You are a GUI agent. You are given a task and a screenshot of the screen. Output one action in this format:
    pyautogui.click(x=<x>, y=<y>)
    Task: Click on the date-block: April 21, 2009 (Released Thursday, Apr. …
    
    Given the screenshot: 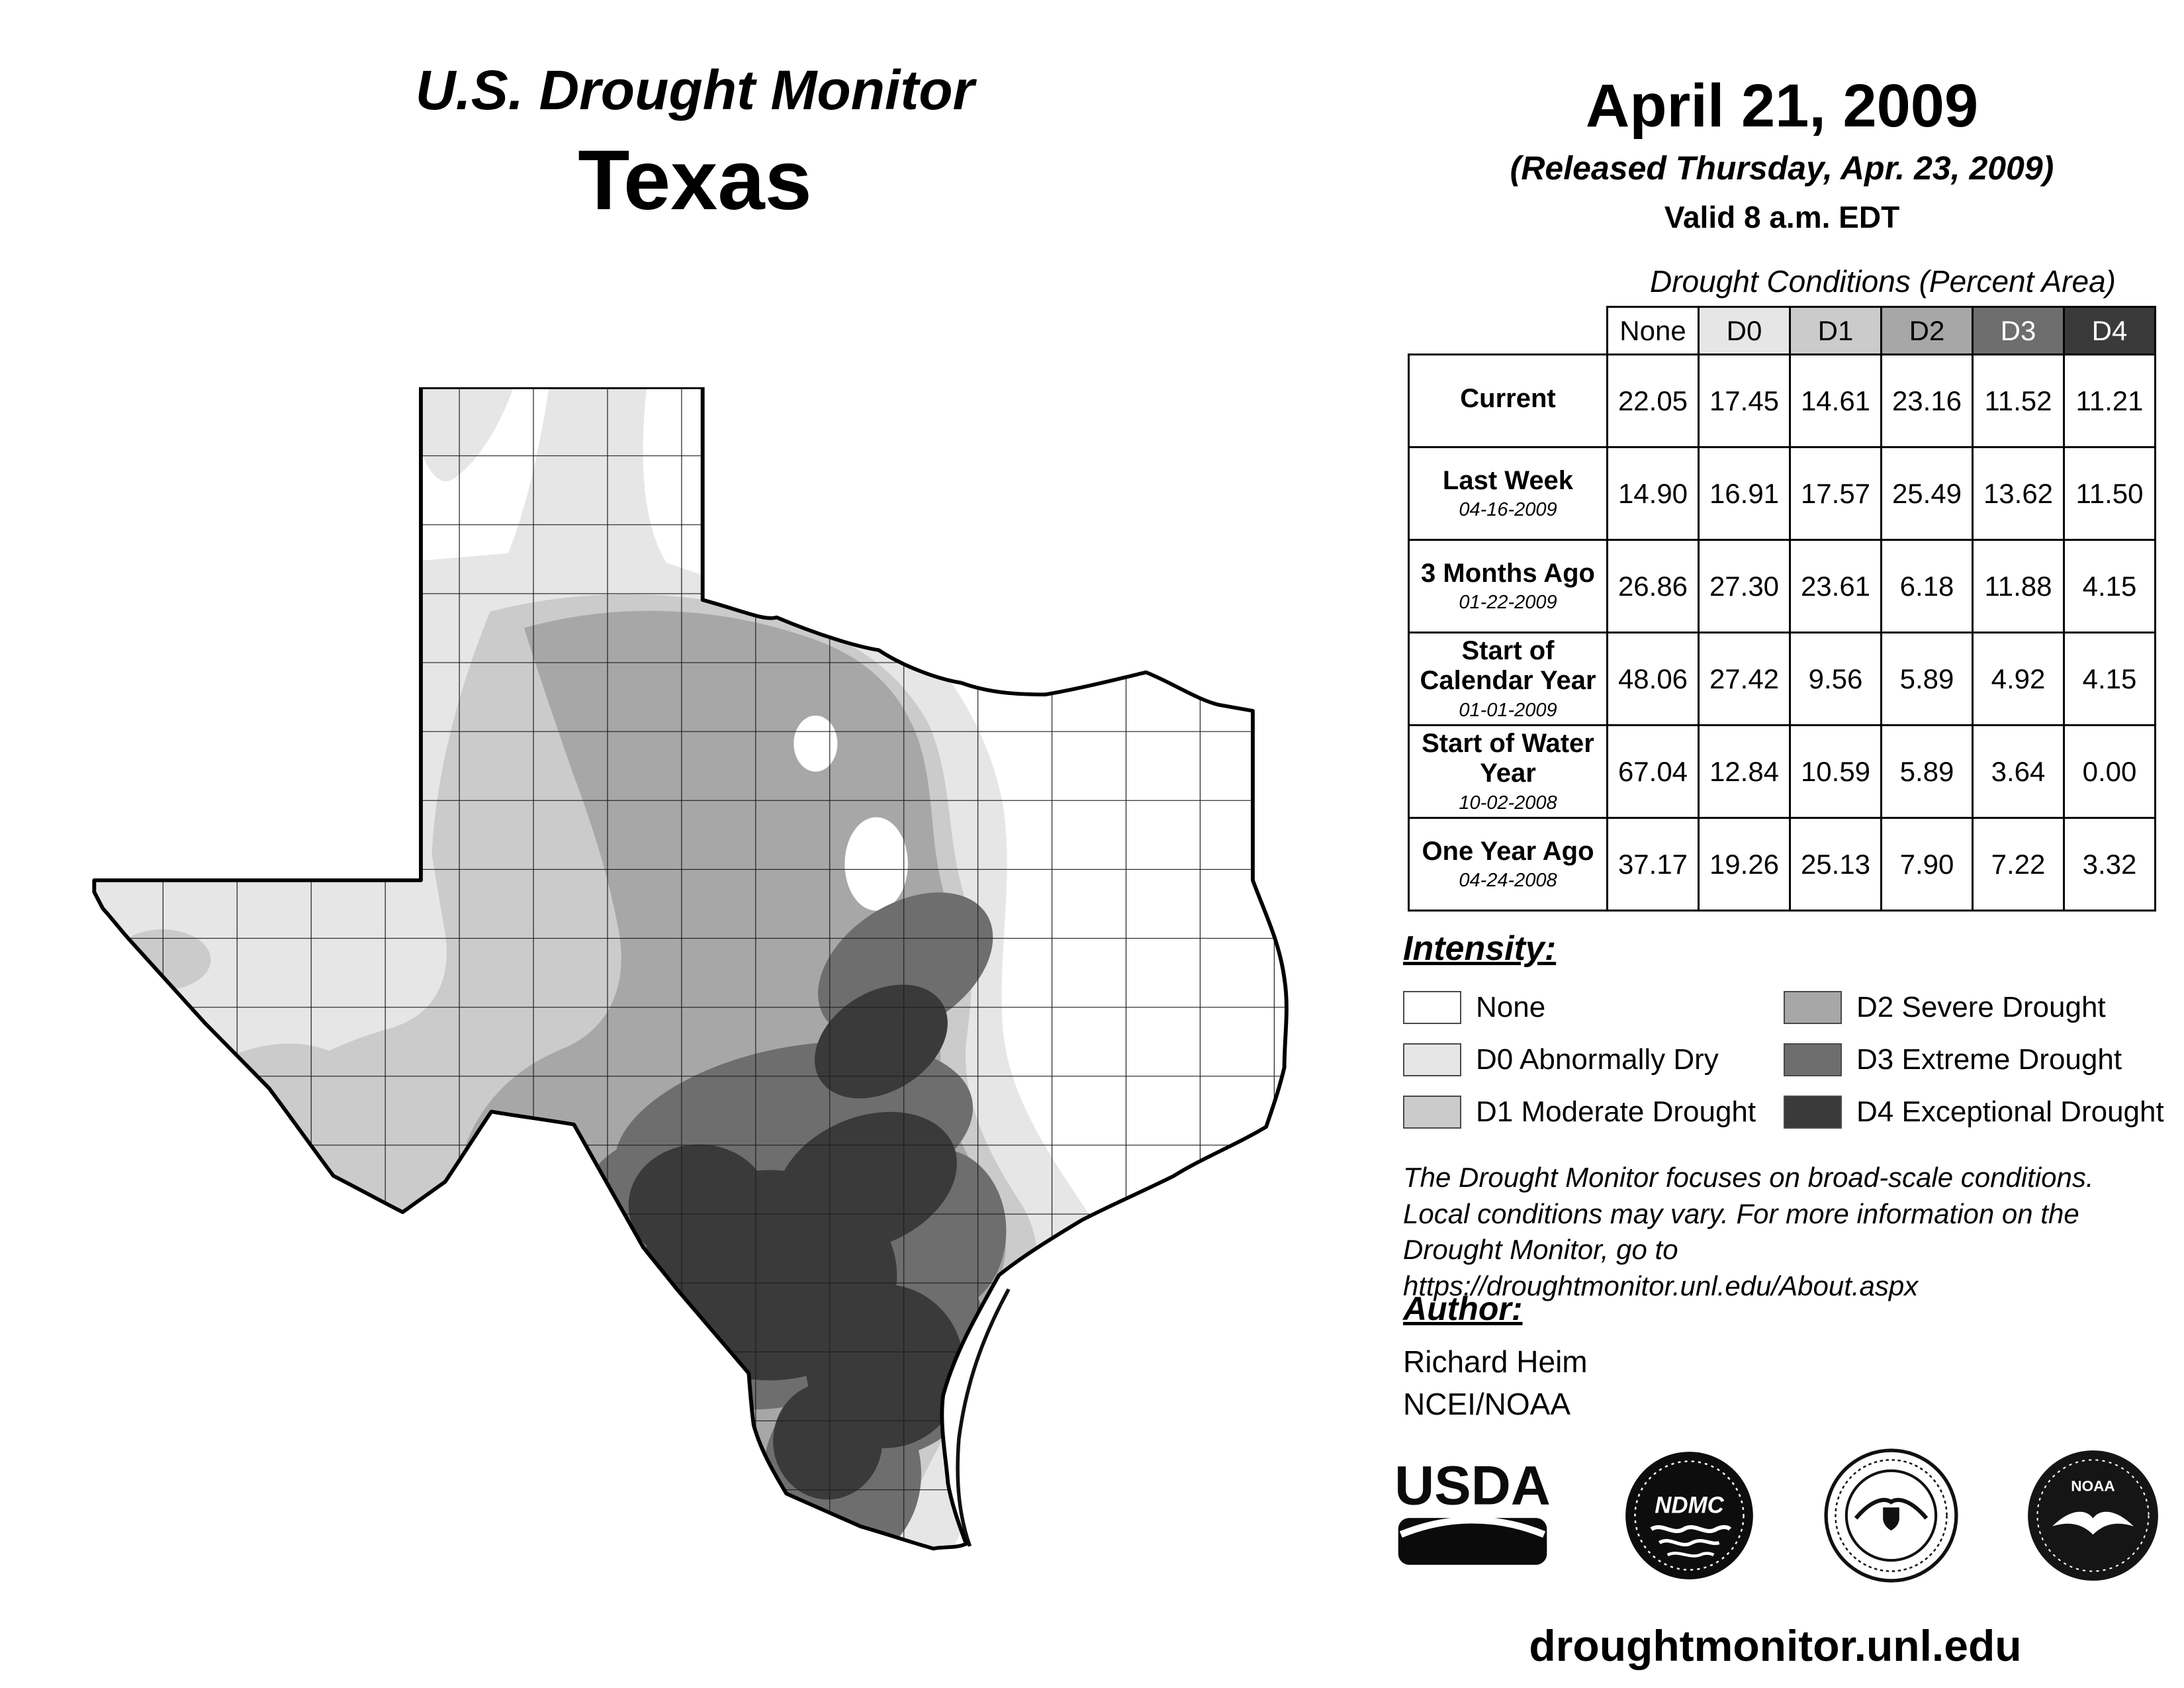 What is the action you would take?
    pyautogui.click(x=1782, y=153)
    